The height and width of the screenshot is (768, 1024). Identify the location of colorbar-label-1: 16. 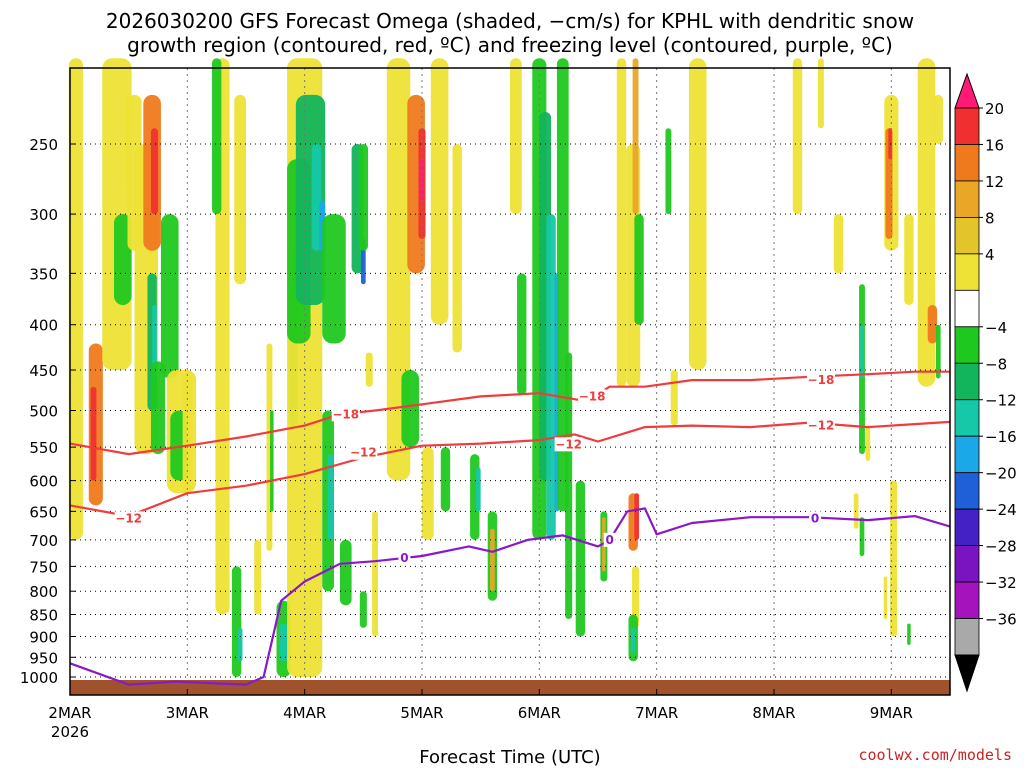
(994, 145).